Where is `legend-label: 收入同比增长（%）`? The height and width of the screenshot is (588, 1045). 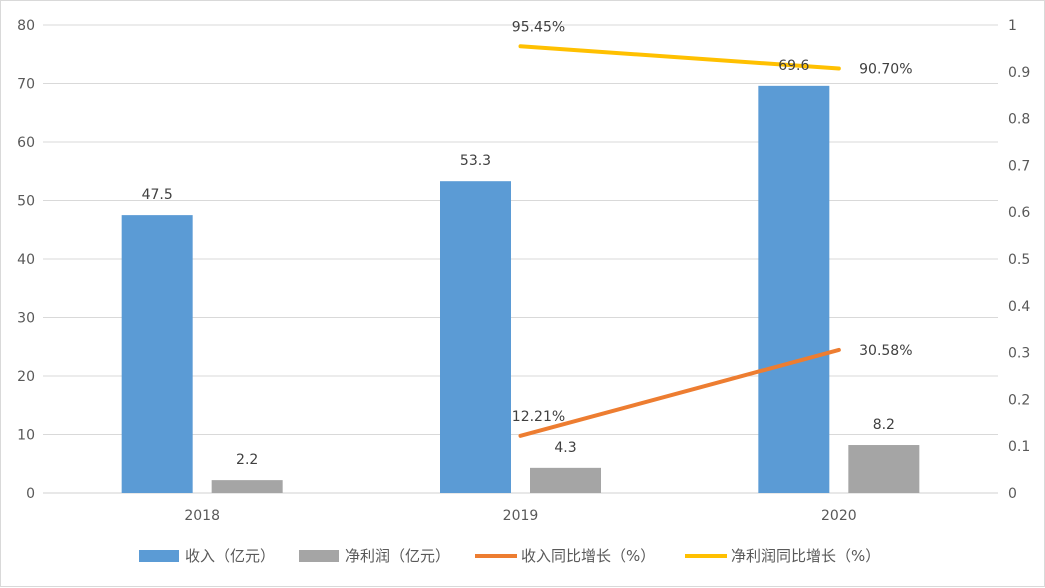 legend-label: 收入同比增长（%） is located at coordinates (588, 556).